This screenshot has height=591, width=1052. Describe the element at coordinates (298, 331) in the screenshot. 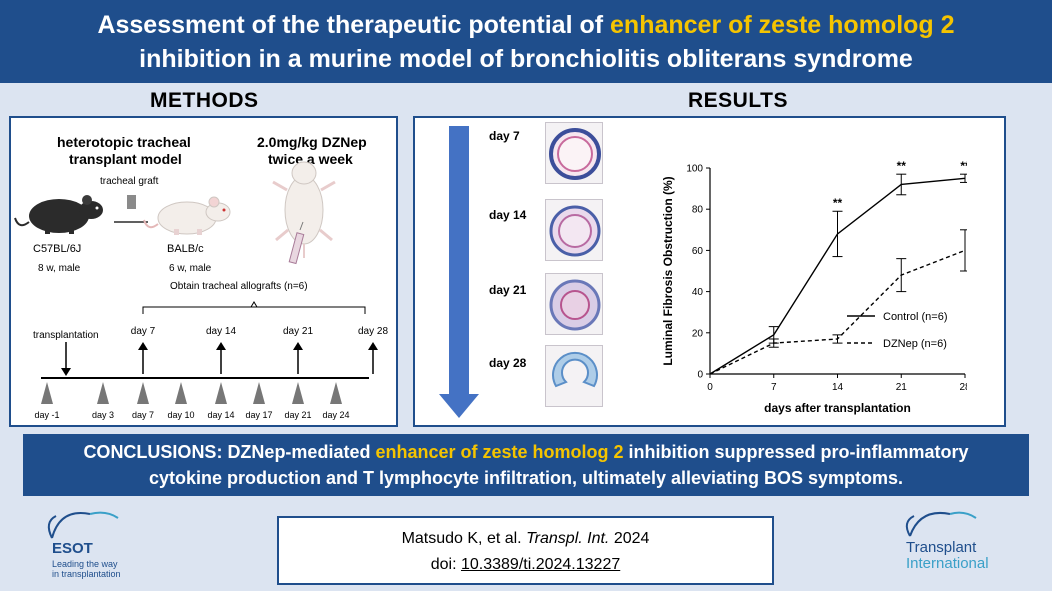

I see `timeline-top-day: day 21` at that location.